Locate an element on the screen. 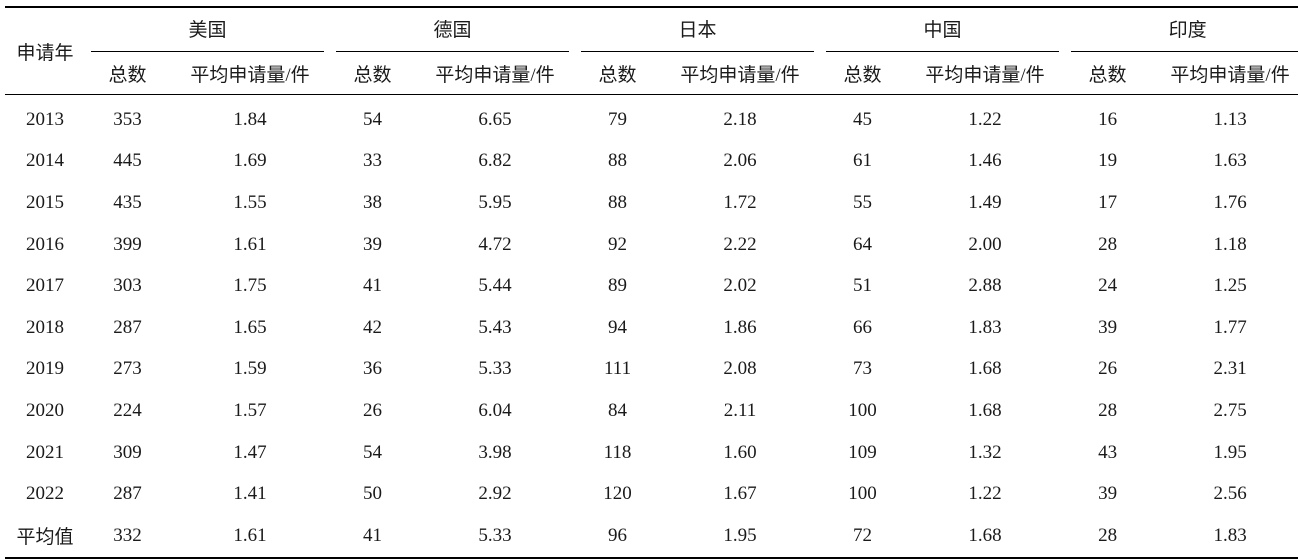 The image size is (1298, 560). total-cell: 26 is located at coordinates (373, 410).